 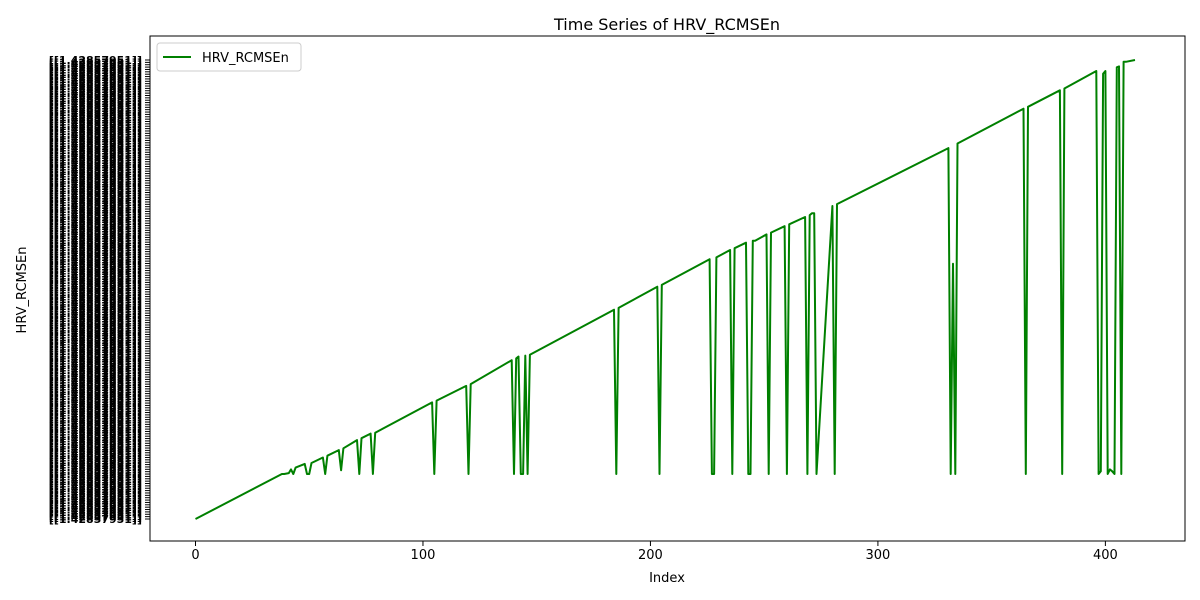 I want to click on x-tick-label: 0, so click(x=195, y=555).